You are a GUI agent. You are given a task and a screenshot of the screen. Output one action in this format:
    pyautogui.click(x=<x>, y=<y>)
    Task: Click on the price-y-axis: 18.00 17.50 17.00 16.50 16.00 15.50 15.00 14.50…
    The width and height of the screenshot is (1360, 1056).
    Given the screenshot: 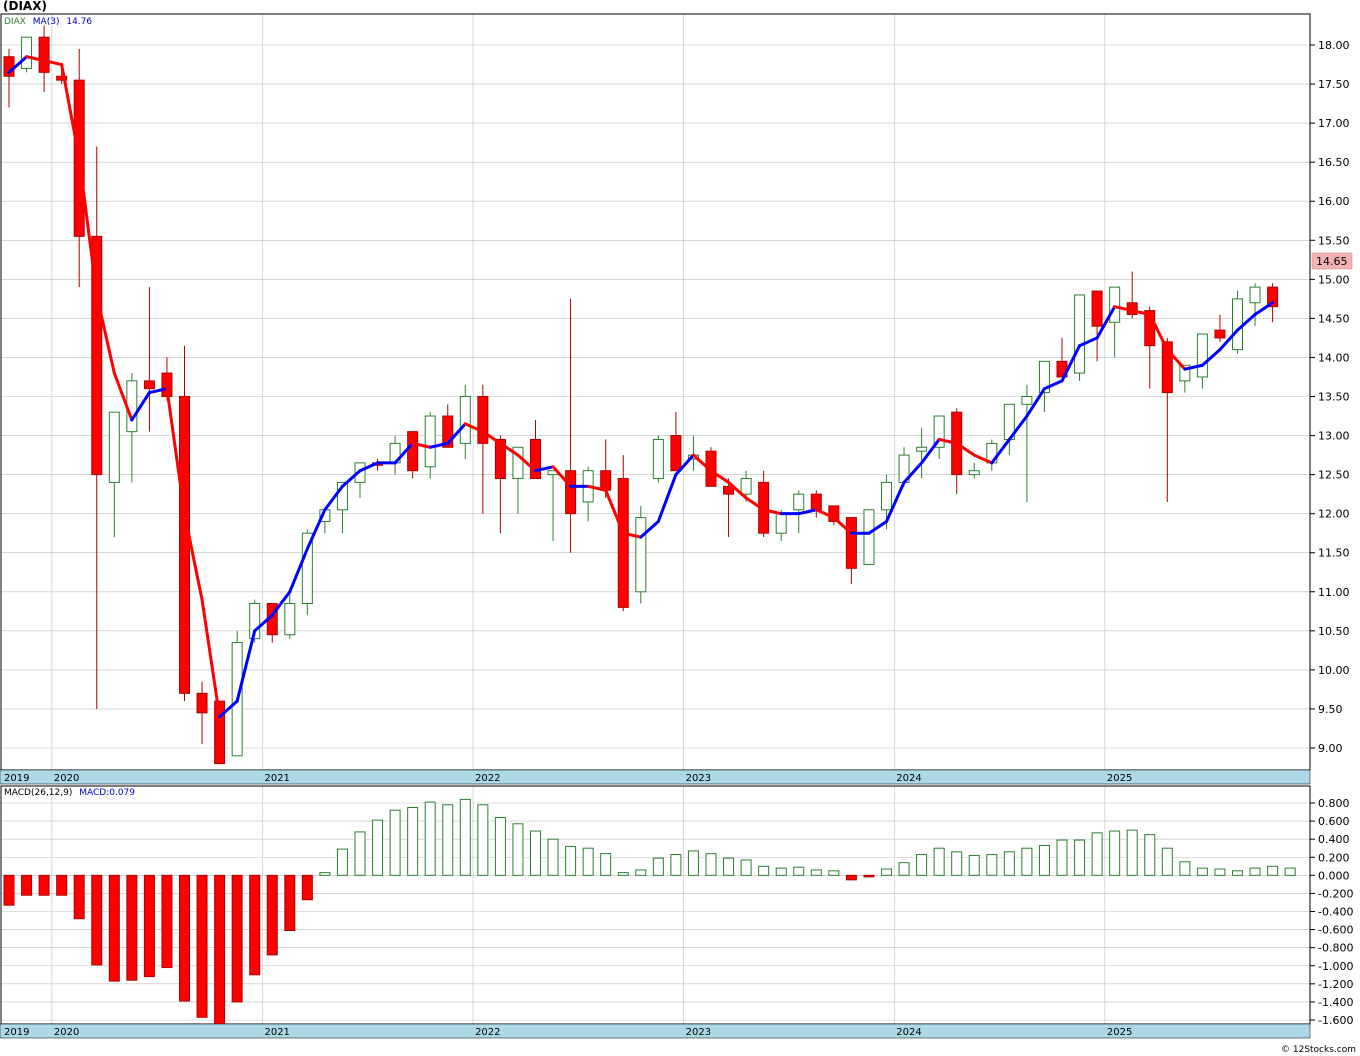 What is the action you would take?
    pyautogui.click(x=1330, y=397)
    